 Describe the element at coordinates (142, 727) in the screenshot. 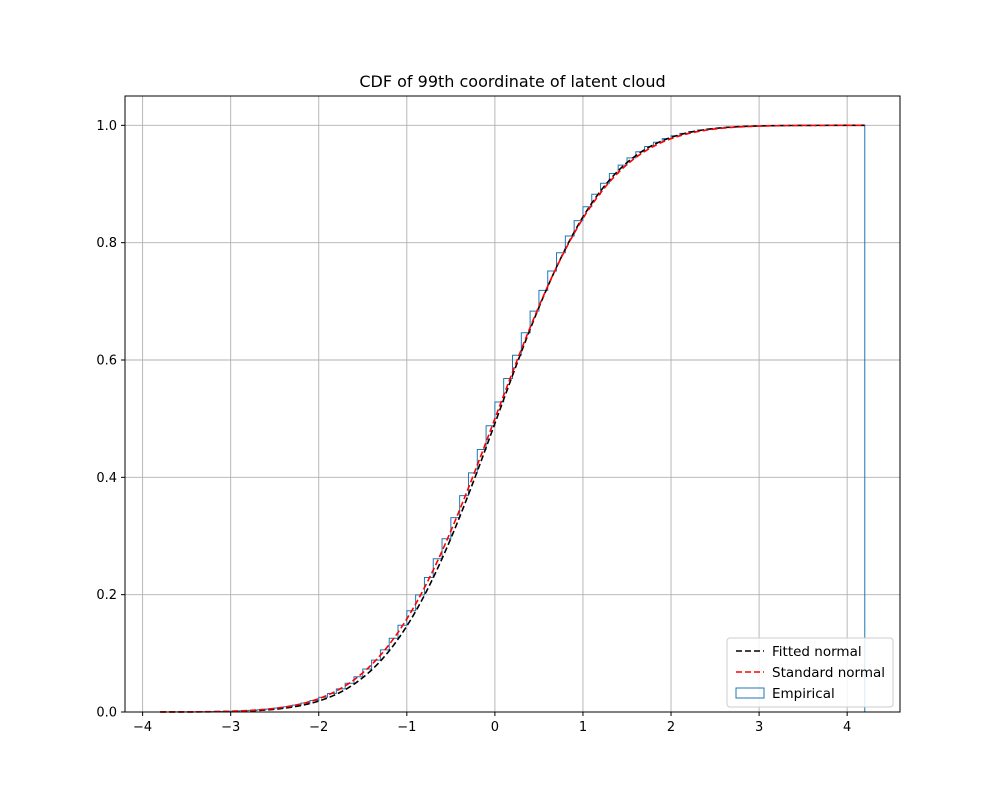

I see `x-tick-label: −4` at that location.